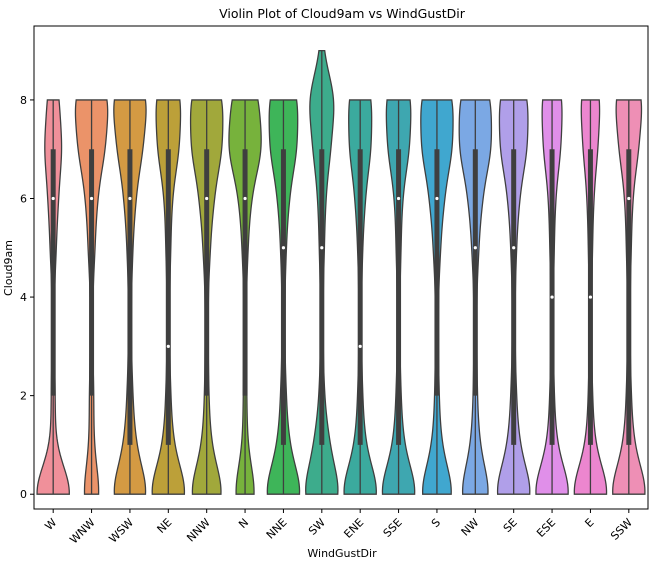 Image resolution: width=655 pixels, height=566 pixels. What do you see at coordinates (338, 527) in the screenshot?
I see `x-axis: W WNW WSW NE NNW N NNE SW ENE SSE S NW SE ESE E SSW` at bounding box center [338, 527].